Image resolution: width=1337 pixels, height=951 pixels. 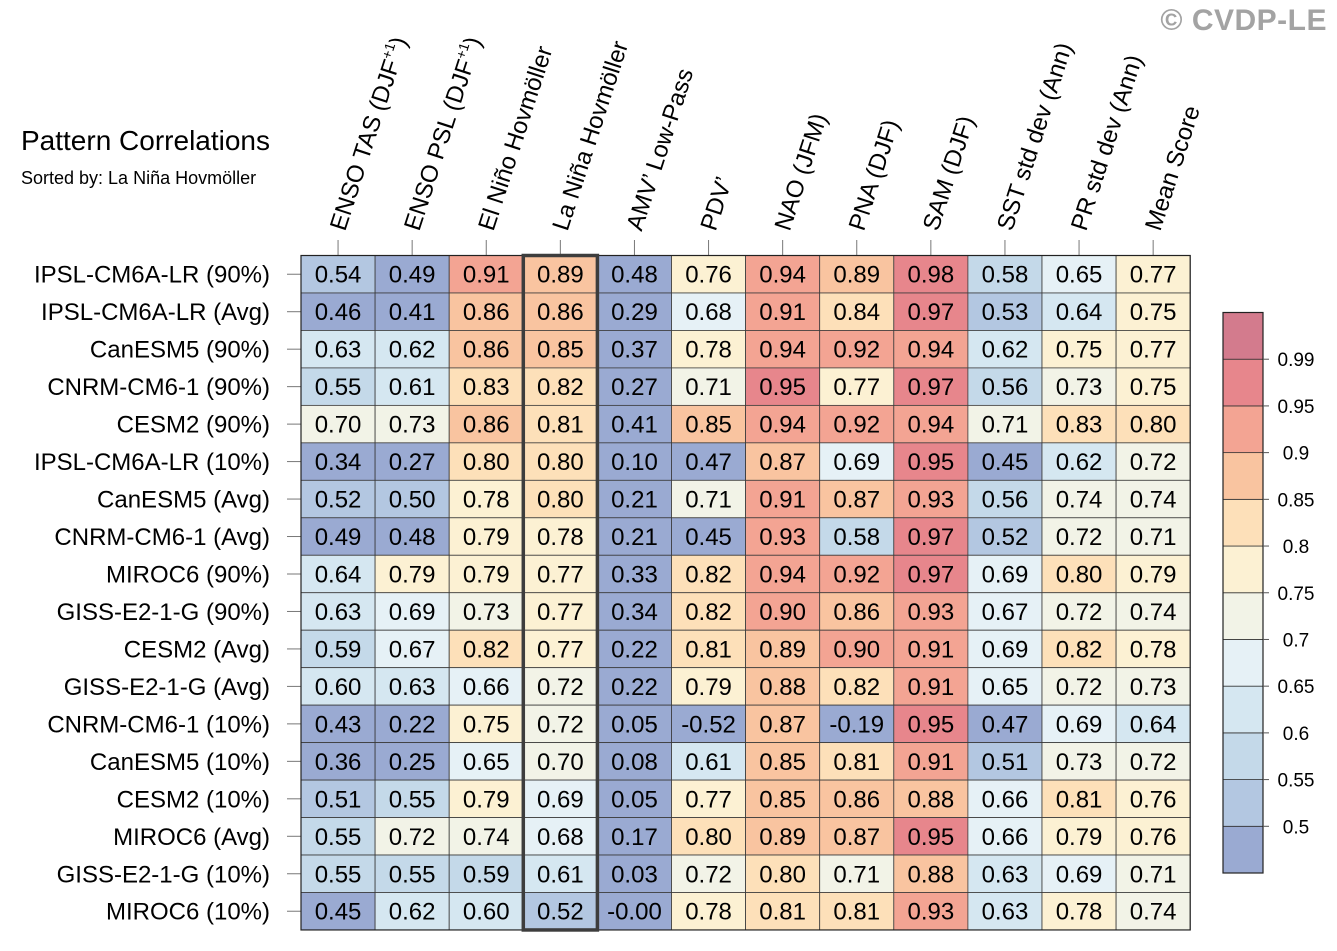 What do you see at coordinates (338, 350) in the screenshot?
I see `cell-value-label: 0.63` at bounding box center [338, 350].